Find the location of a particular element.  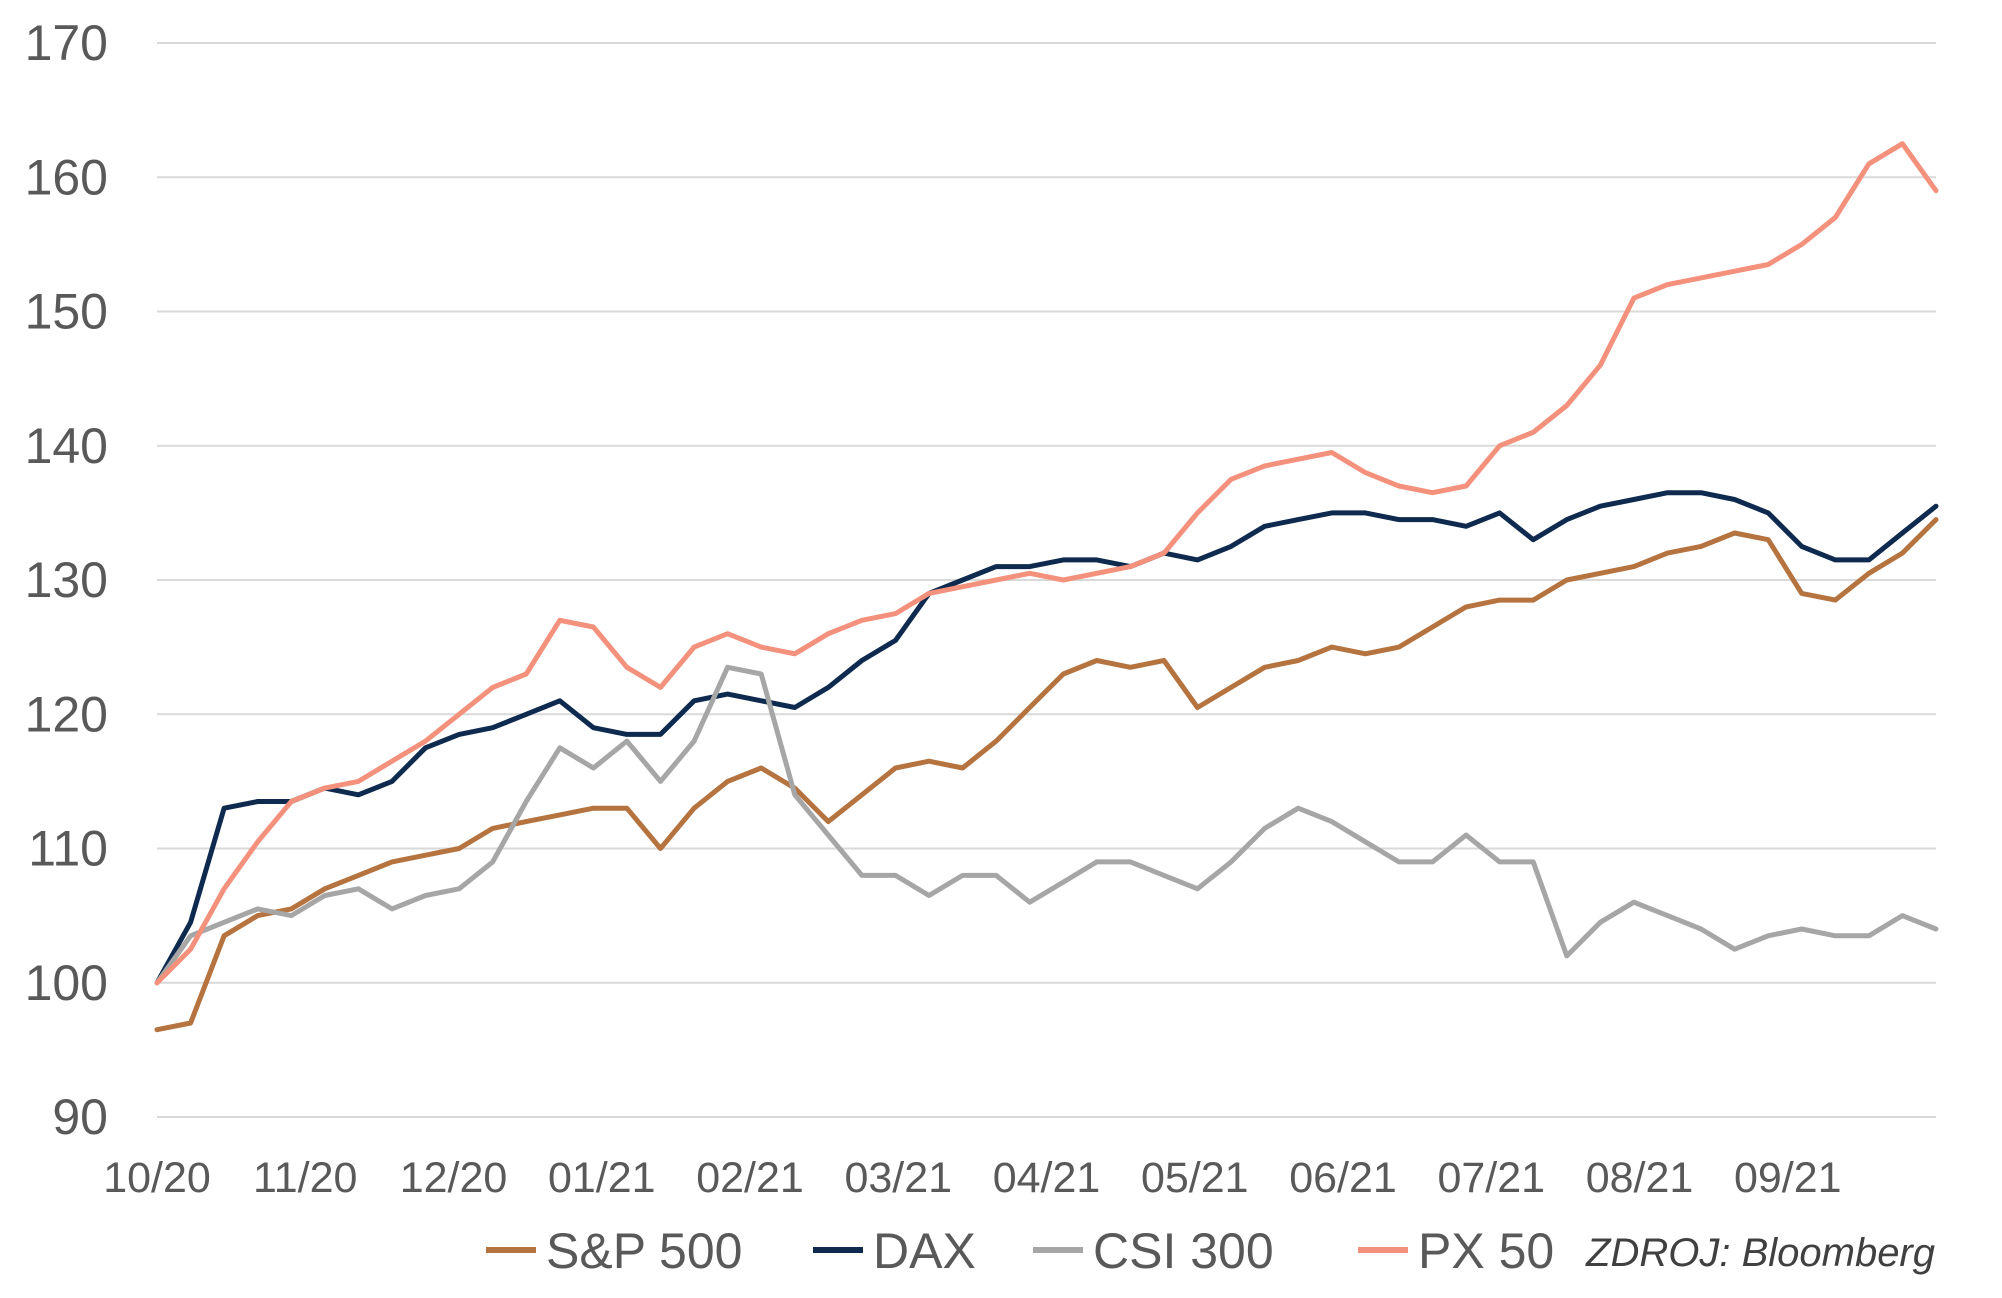

legend-item: CSI 300 is located at coordinates (1183, 1251).